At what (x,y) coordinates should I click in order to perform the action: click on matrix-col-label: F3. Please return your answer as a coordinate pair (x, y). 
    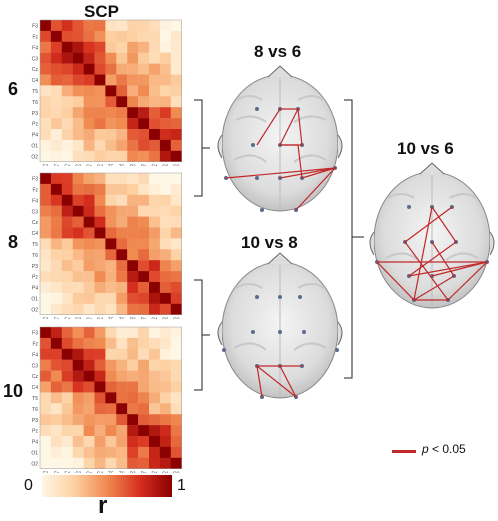
    Looking at the image, I should click on (46, 472).